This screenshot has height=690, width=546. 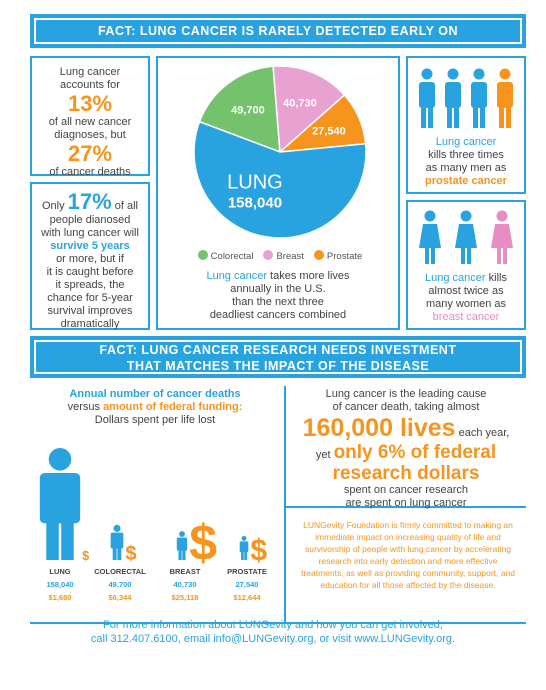 What do you see at coordinates (90, 298) in the screenshot?
I see `left2-l8: chance for 5-year` at bounding box center [90, 298].